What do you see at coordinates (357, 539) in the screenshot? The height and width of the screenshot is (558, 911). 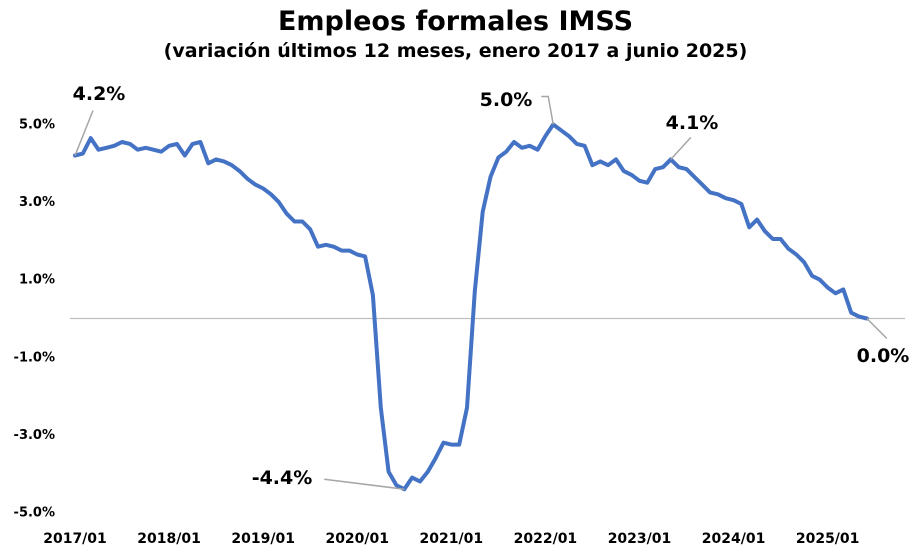 I see `x-tick-label: 2020/01` at bounding box center [357, 539].